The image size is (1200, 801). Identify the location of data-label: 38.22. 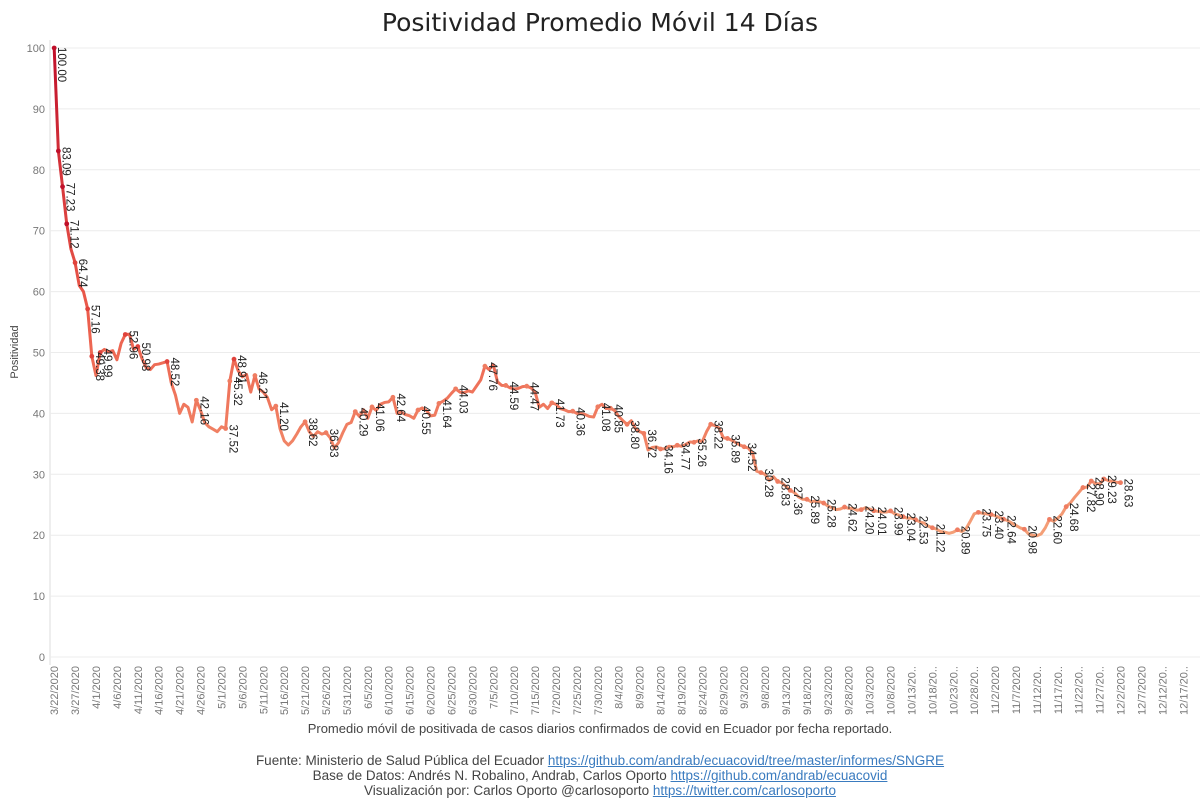
(718, 434).